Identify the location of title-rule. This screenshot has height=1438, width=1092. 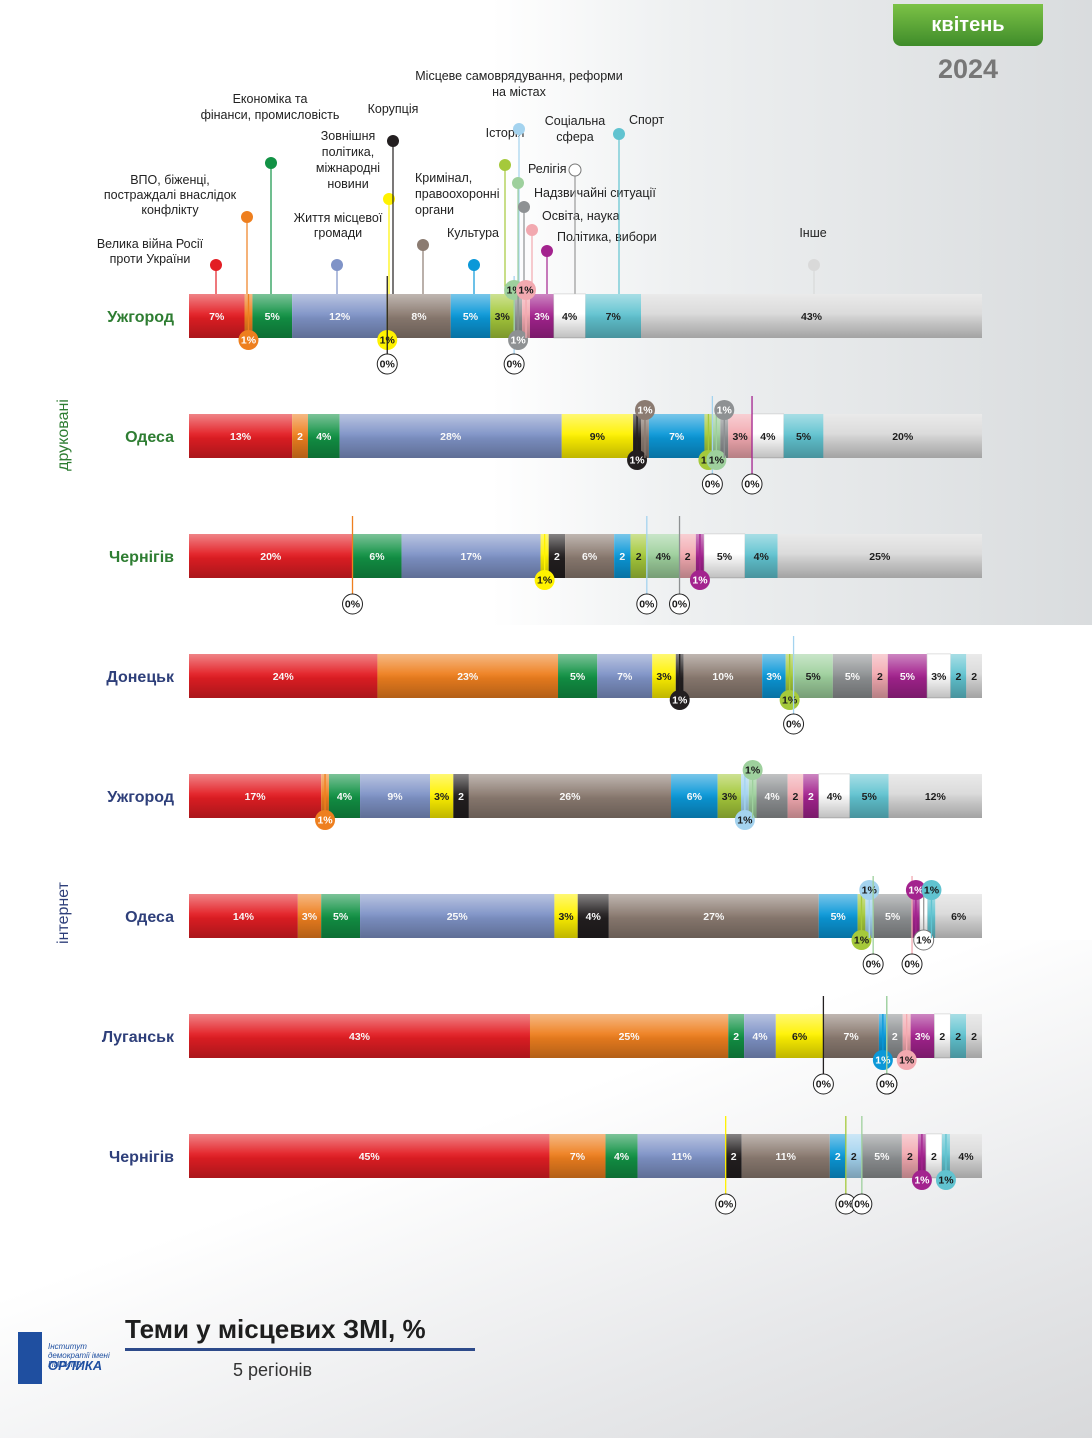
(300, 1349).